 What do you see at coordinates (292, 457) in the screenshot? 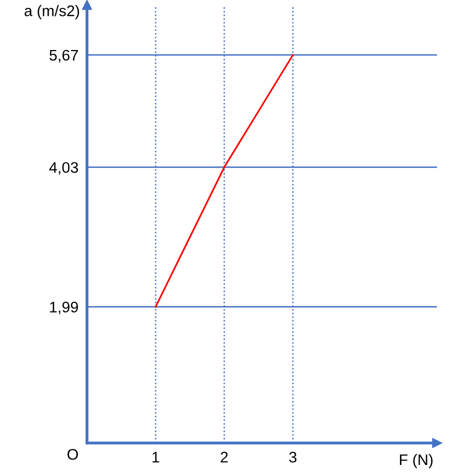
I see `x-tick-label: 3` at bounding box center [292, 457].